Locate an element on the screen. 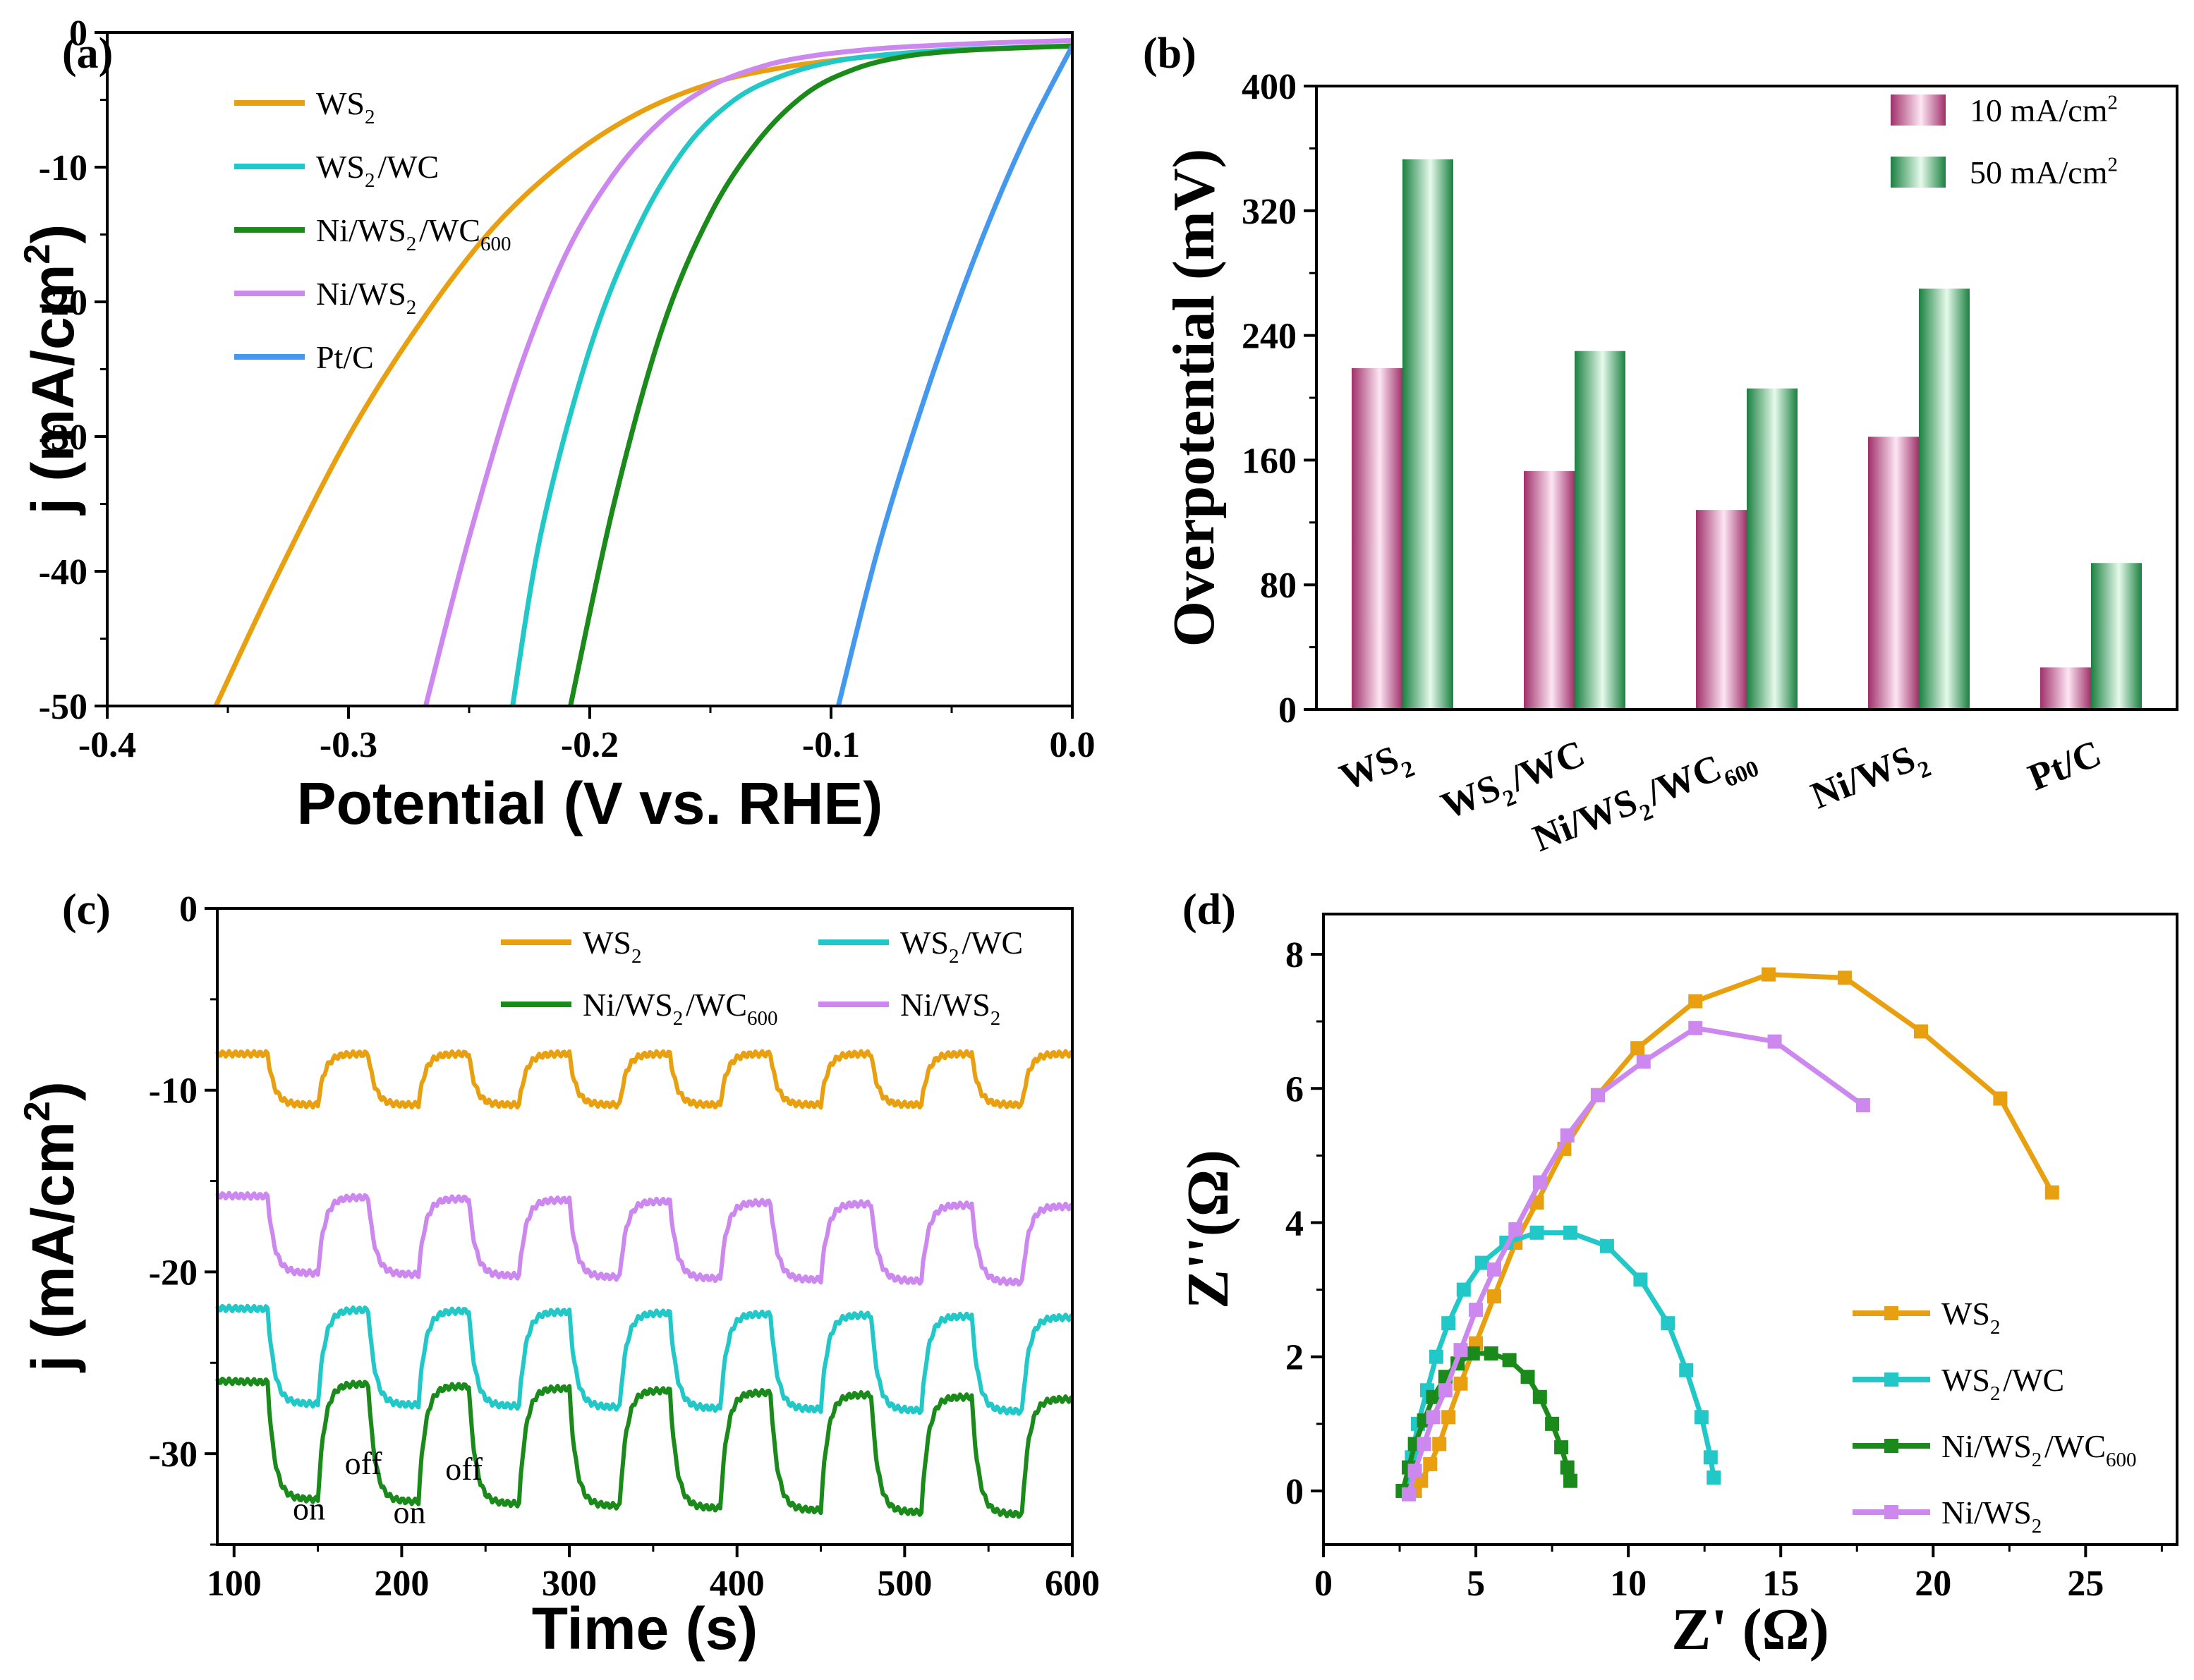  panel-d-ytick-label: 4 is located at coordinates (1294, 1223).